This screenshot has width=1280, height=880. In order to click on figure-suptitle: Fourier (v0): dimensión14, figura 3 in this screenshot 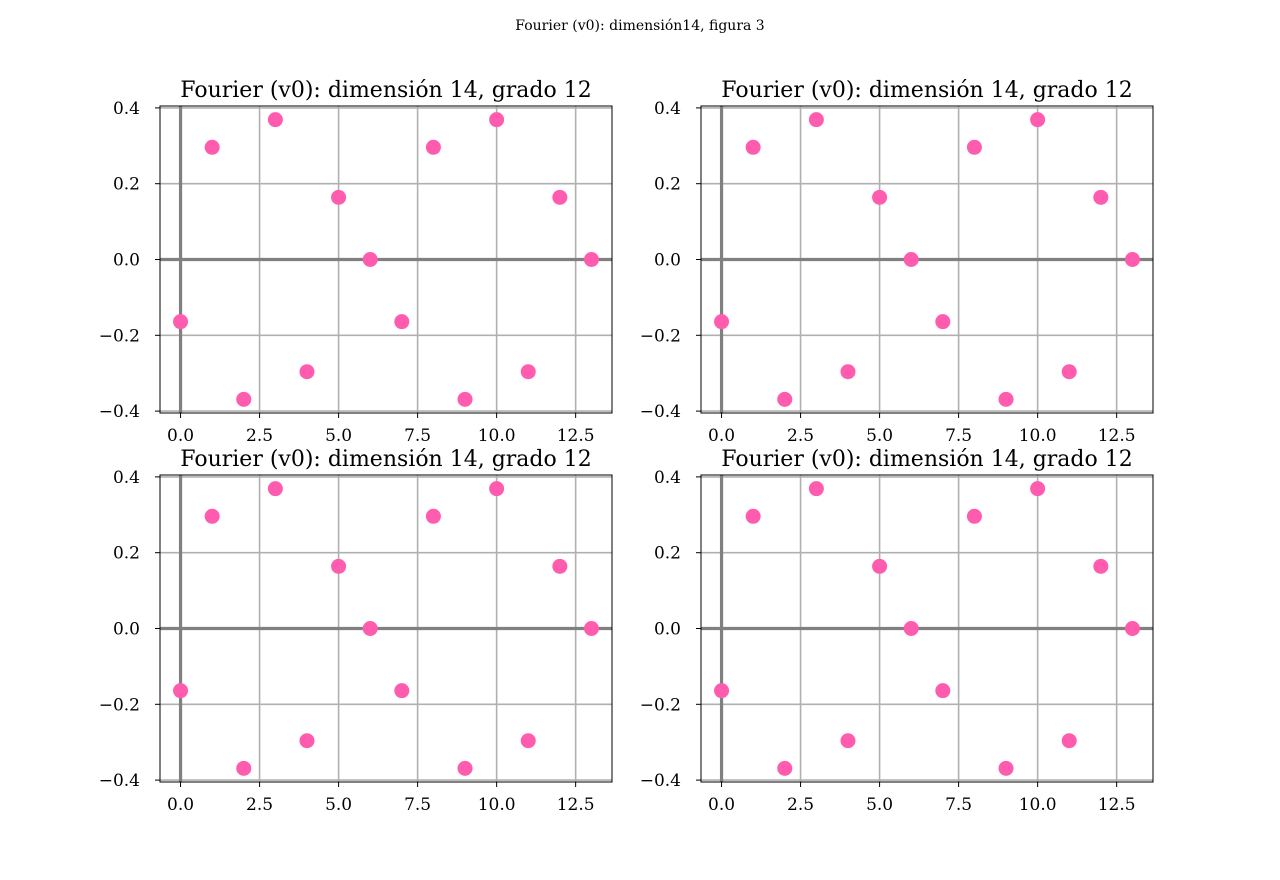, I will do `click(639, 26)`.